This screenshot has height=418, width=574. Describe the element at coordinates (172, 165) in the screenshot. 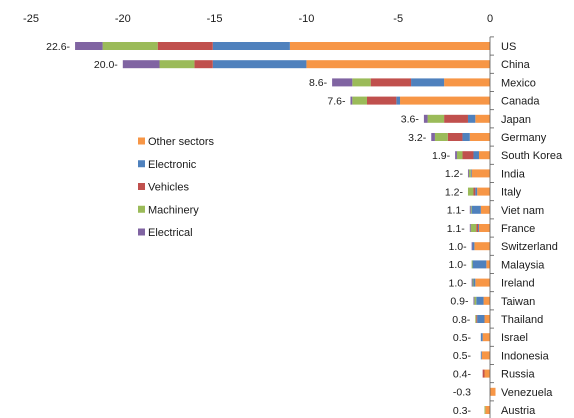

I see `legend-label-electronic: Electronic` at that location.